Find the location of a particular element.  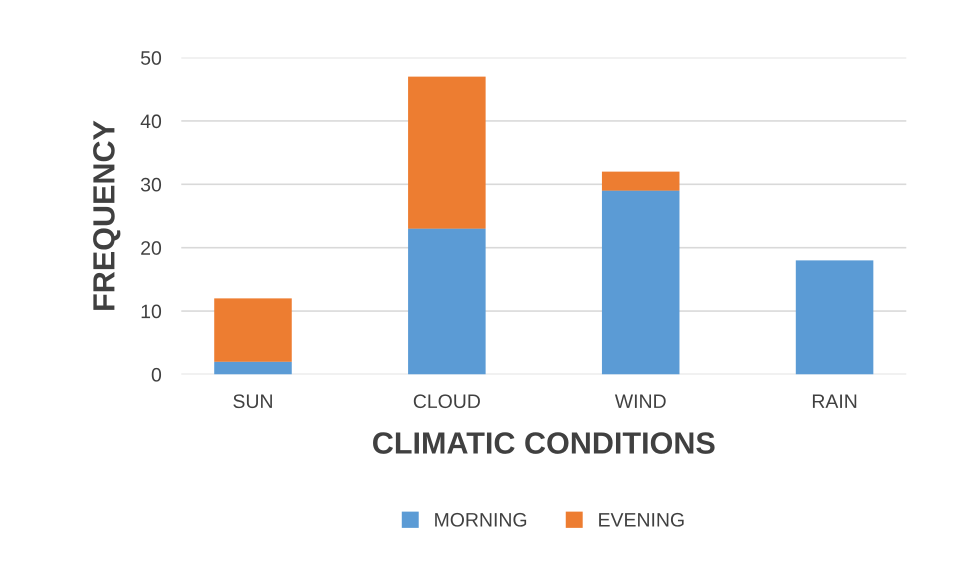

y-tick-label: 50 is located at coordinates (151, 58).